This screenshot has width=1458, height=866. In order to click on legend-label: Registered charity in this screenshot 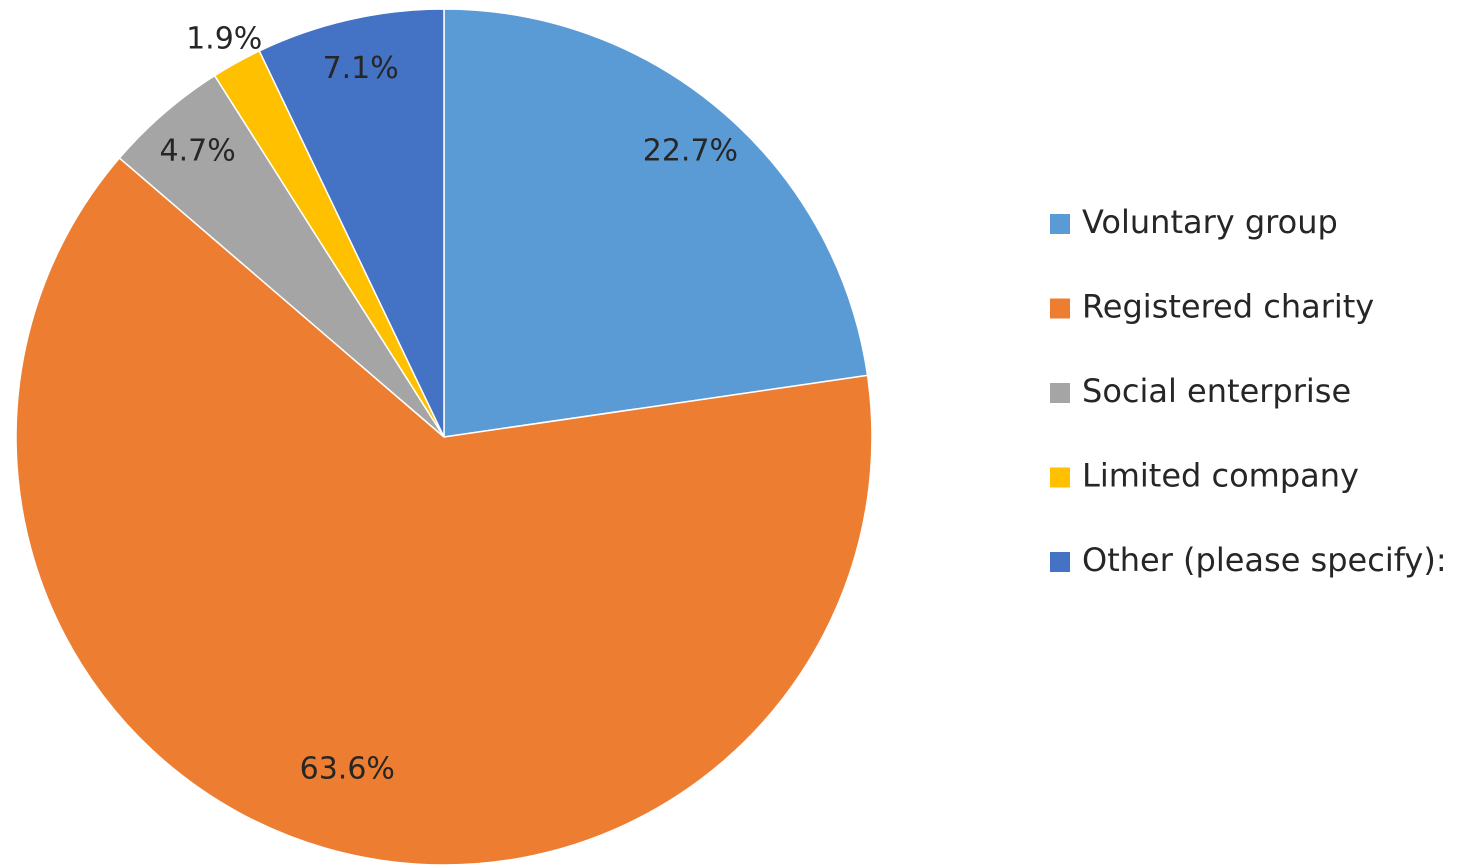, I will do `click(1228, 307)`.